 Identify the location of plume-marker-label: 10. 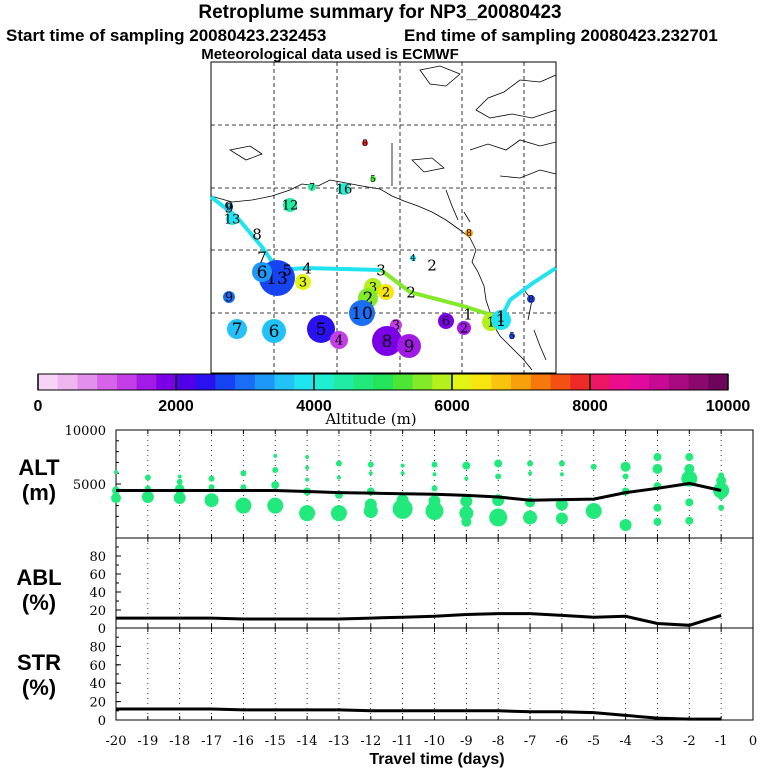
(362, 314).